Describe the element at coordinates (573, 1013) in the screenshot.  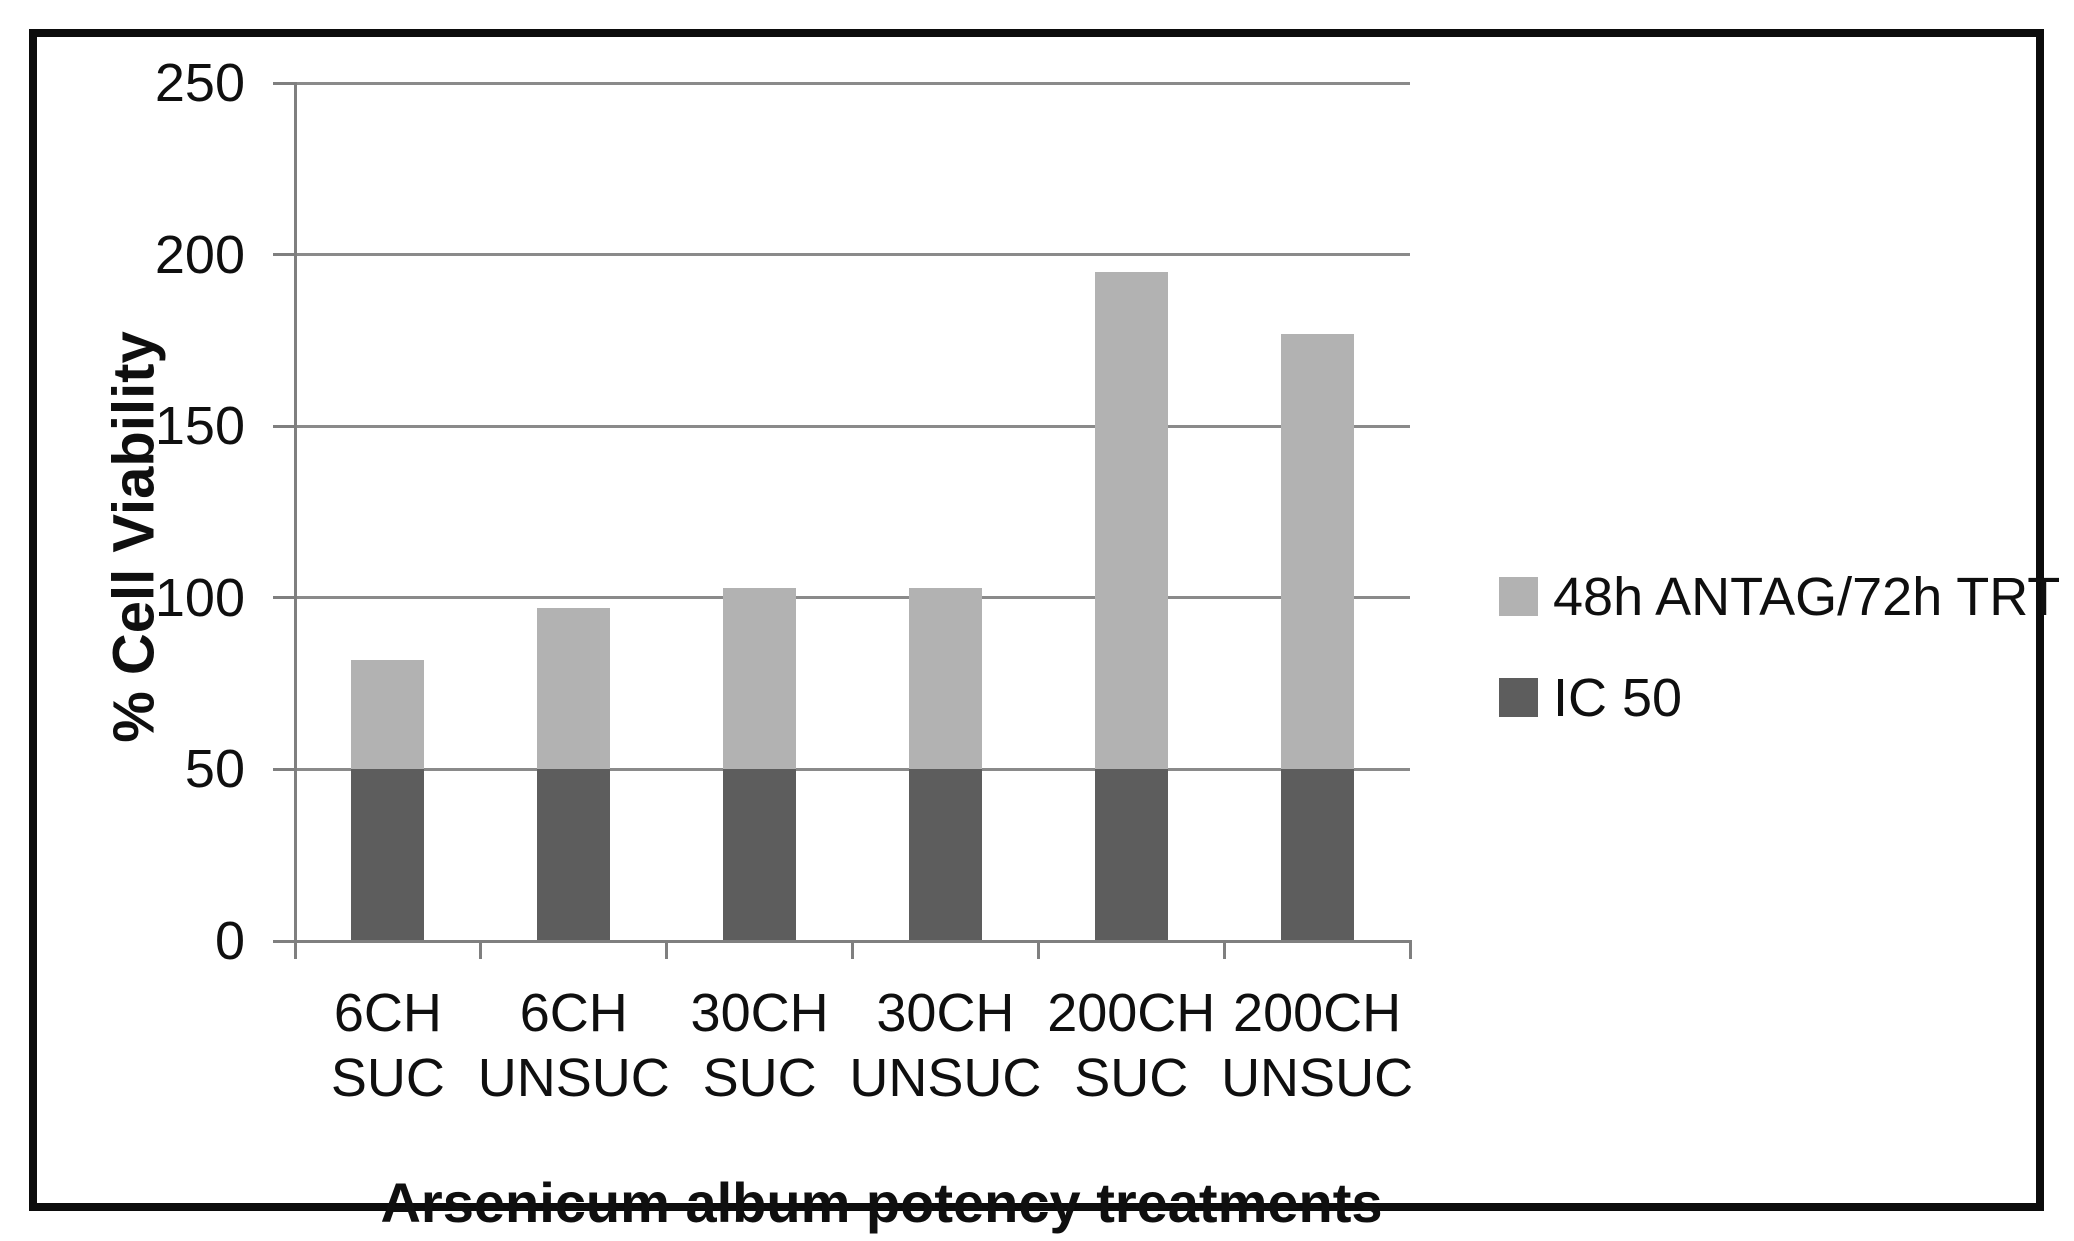
I see `x-category-label-6ch-unsuc-line1: 6CH` at that location.